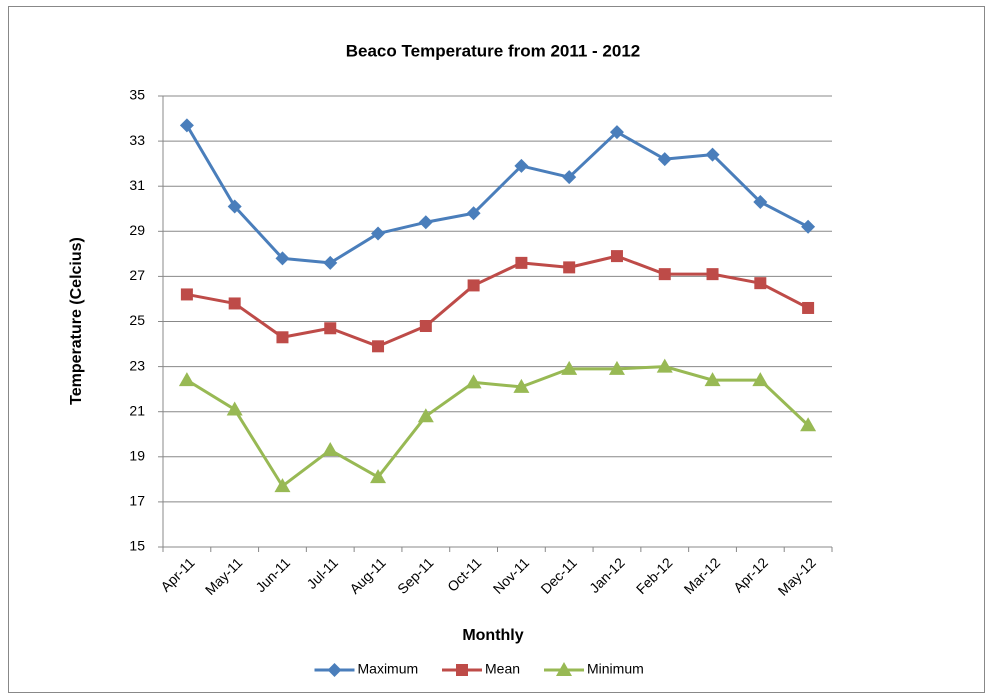  I want to click on y-tick-label: 25, so click(137, 320).